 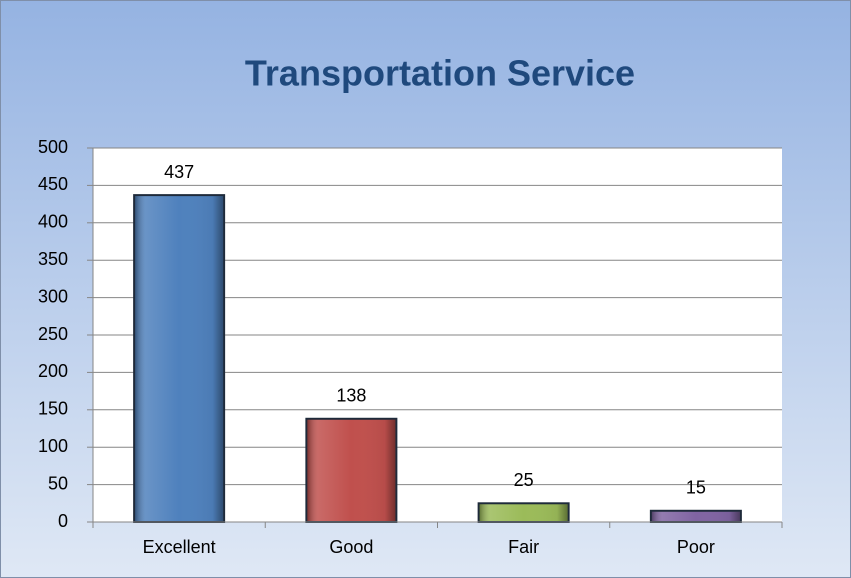 I want to click on data-label: 15, so click(x=696, y=488).